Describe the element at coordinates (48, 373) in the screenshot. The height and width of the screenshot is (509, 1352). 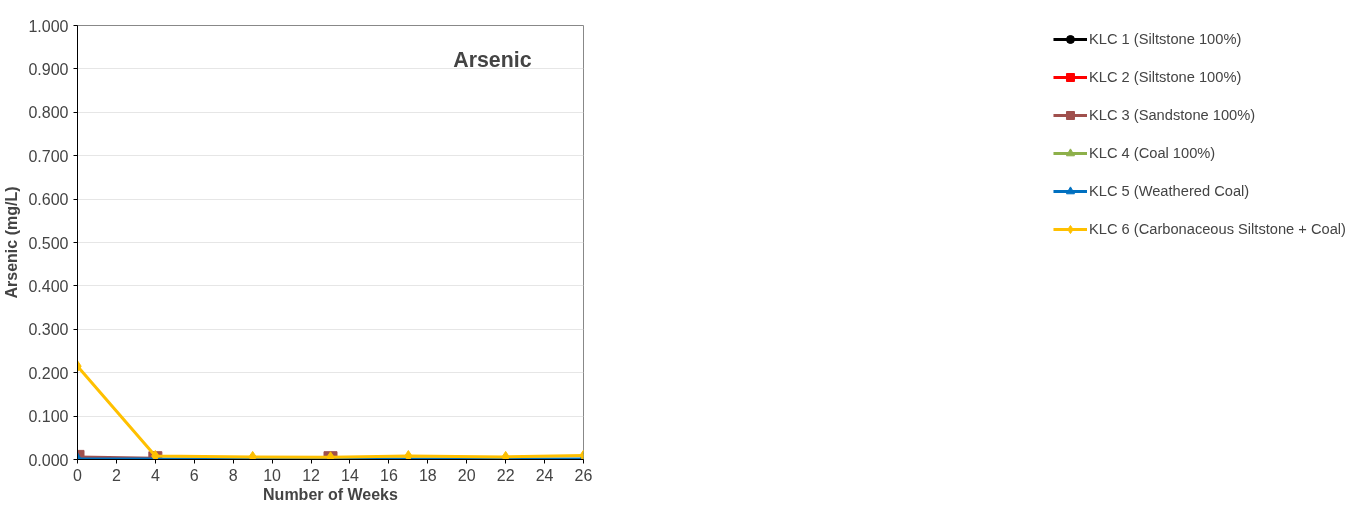
I see `y-tick-label: 0.200` at that location.